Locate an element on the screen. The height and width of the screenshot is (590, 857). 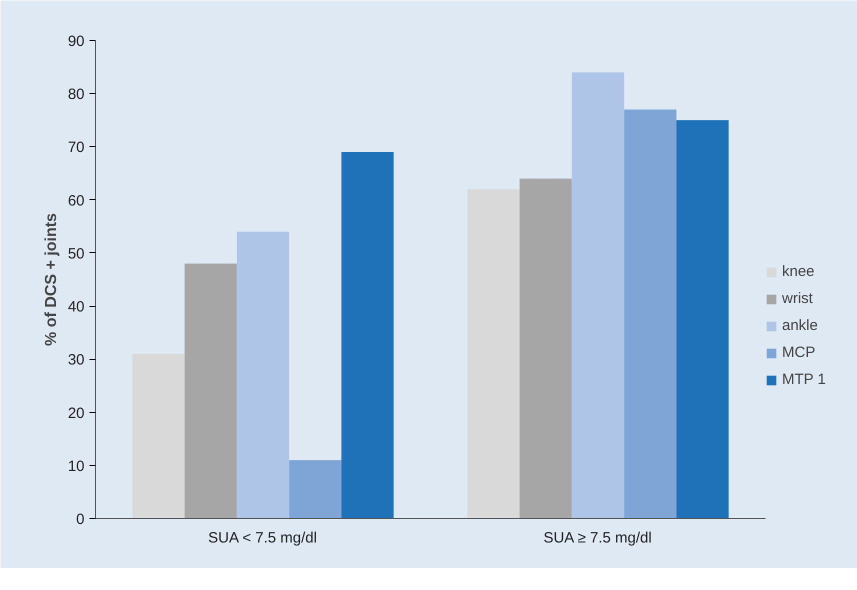
y-tick-label: 70 is located at coordinates (76, 147).